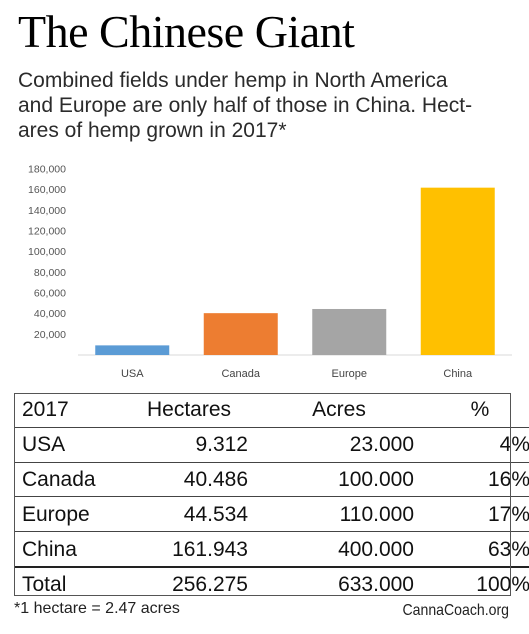  I want to click on x-tick-label: Canada, so click(240, 374).